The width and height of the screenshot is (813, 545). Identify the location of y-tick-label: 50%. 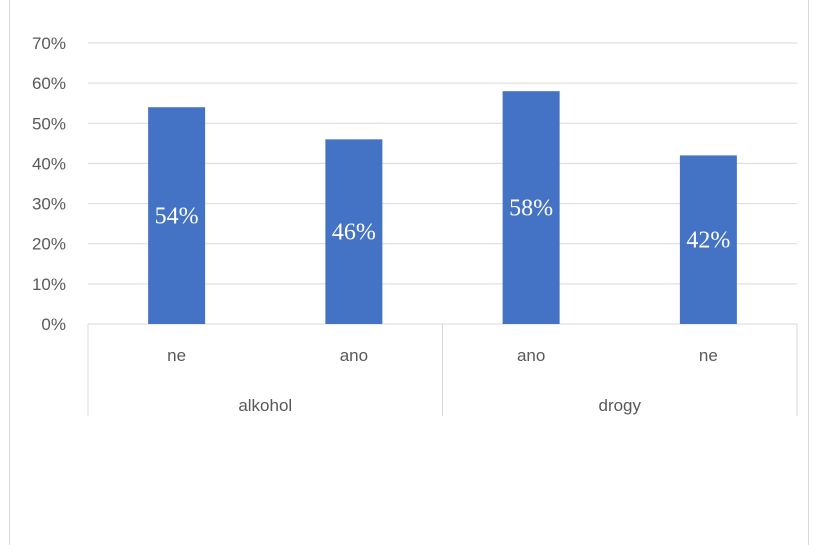
(49, 123).